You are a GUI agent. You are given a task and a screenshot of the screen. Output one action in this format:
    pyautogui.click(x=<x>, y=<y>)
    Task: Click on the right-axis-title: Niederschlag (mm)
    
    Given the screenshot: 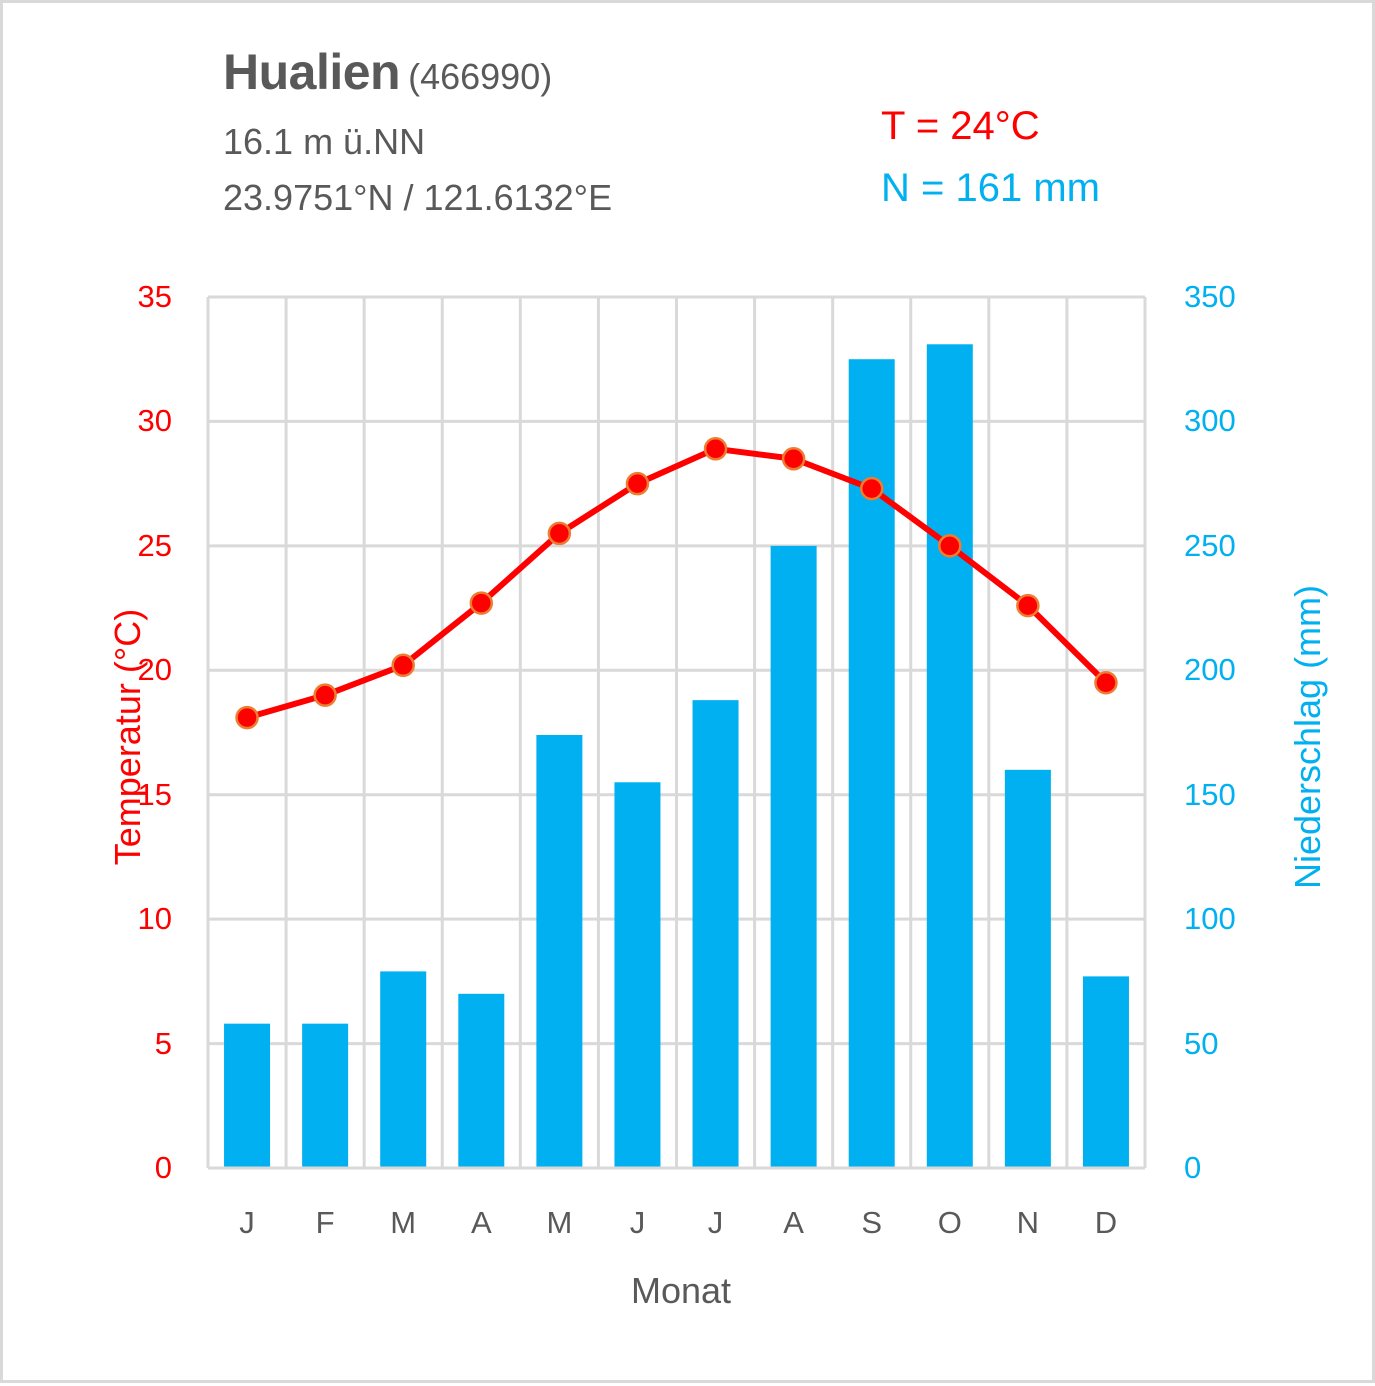 What is the action you would take?
    pyautogui.click(x=1307, y=737)
    